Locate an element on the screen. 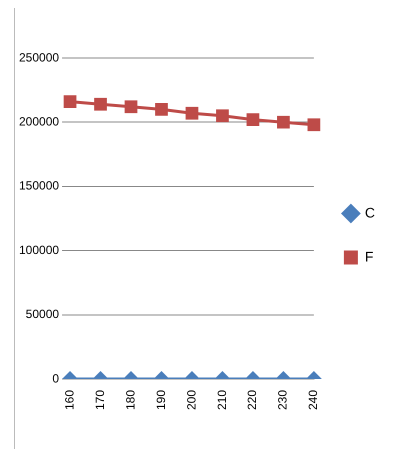  x-tick-label: 240 is located at coordinates (313, 400).